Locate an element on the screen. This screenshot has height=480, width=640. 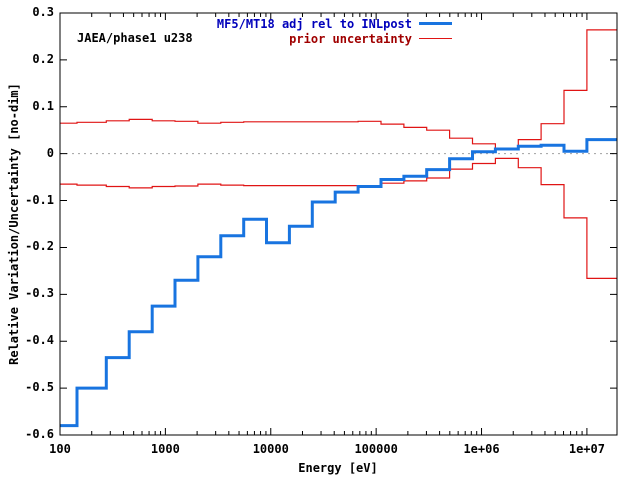
y-tick-label: -0.2 is located at coordinates (39, 246).